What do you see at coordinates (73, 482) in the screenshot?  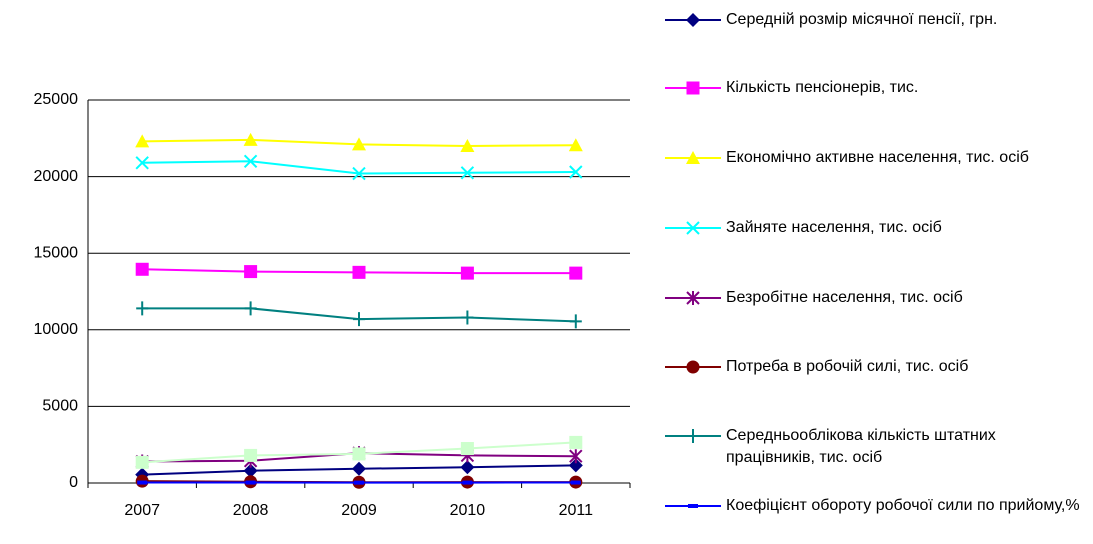 I see `y-tick-label: 0` at bounding box center [73, 482].